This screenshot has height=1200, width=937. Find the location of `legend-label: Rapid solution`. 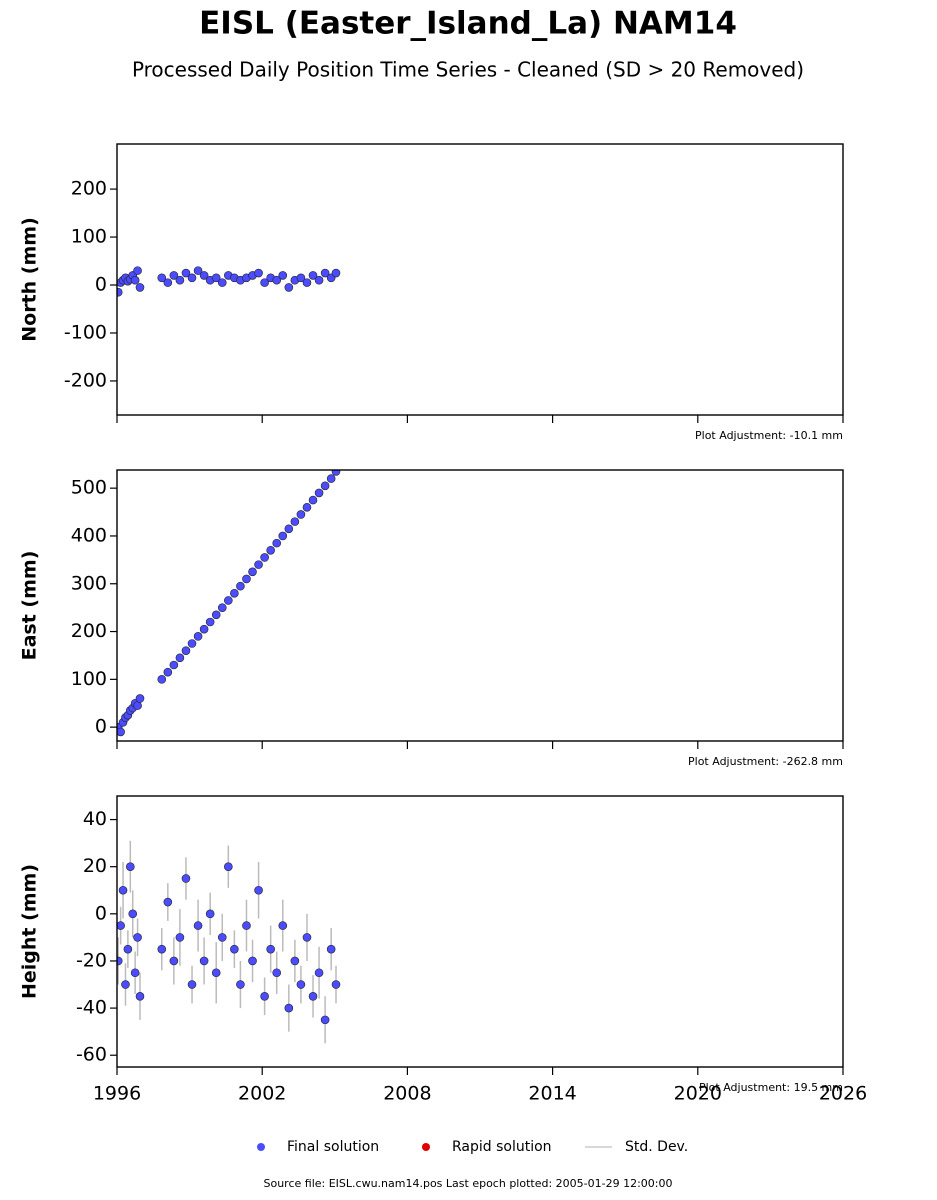

legend-label: Rapid solution is located at coordinates (502, 1147).